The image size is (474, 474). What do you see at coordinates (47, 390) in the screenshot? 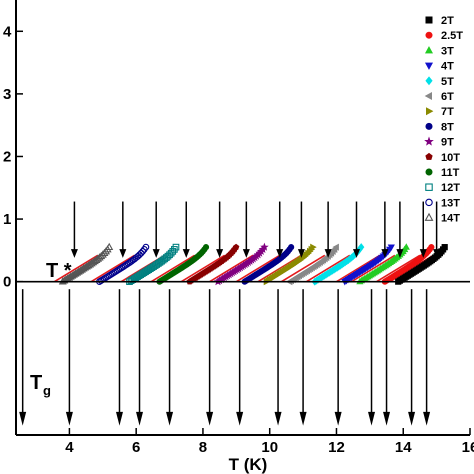
I see `tg-subscript: g` at bounding box center [47, 390].